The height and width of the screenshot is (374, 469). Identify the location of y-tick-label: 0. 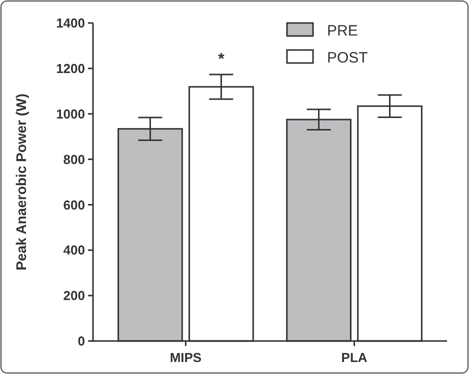
(81, 341).